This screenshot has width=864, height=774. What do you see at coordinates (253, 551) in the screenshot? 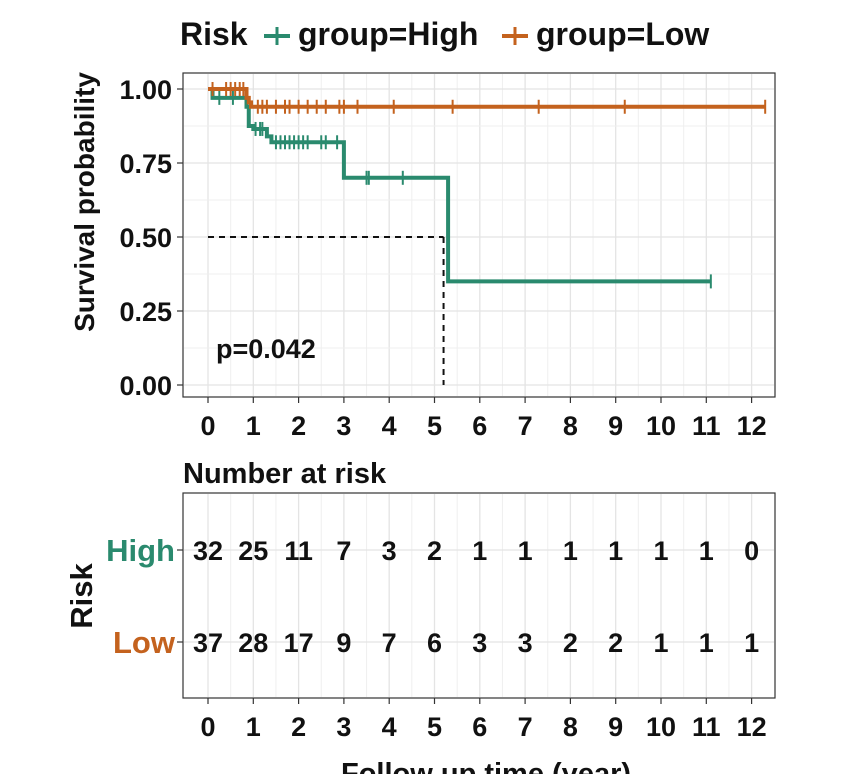
I see `risk-count-high: 25` at bounding box center [253, 551].